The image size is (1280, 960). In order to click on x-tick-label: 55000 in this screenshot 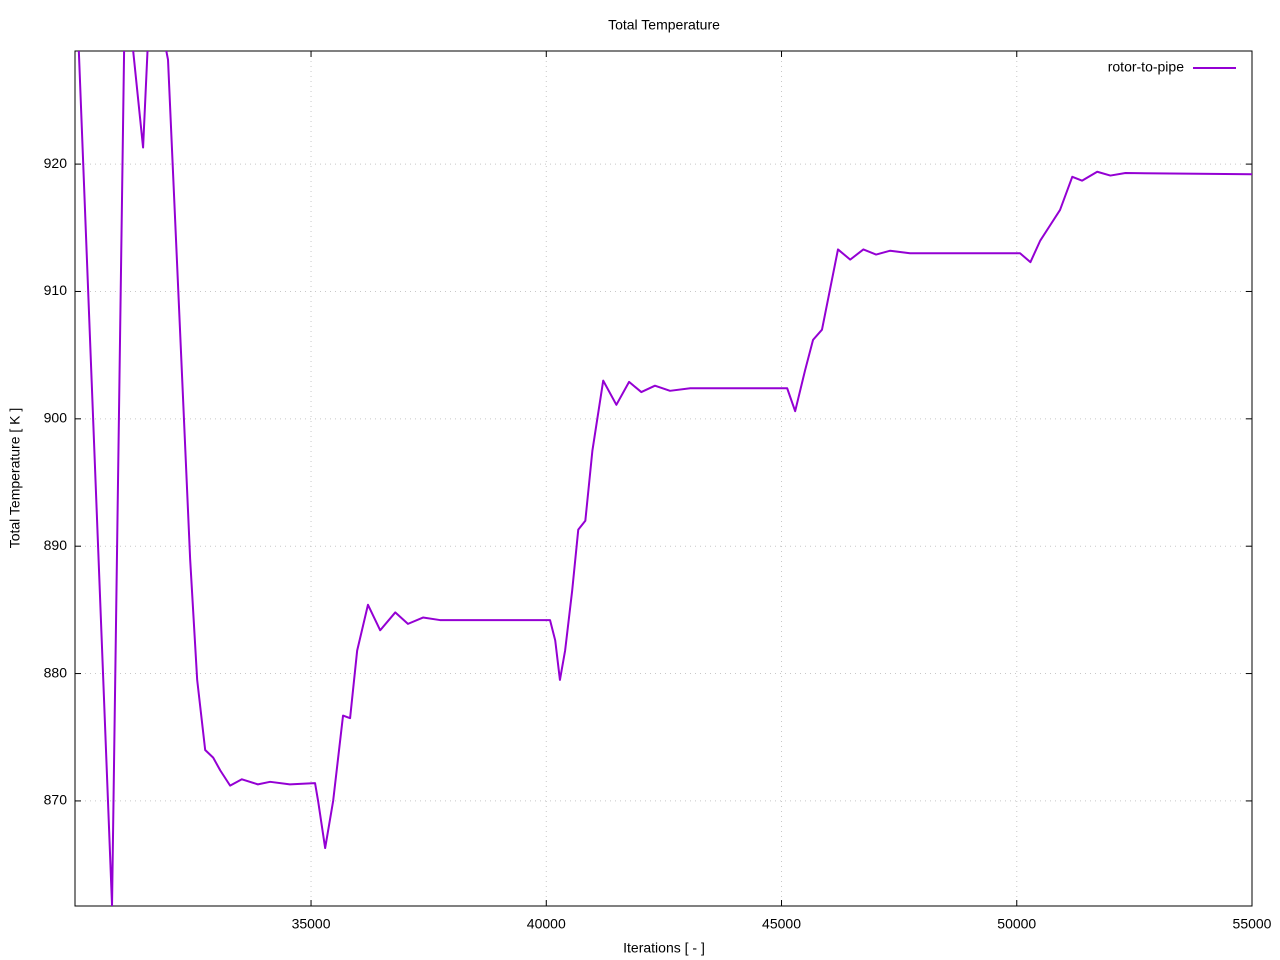, I will do `click(1252, 924)`.